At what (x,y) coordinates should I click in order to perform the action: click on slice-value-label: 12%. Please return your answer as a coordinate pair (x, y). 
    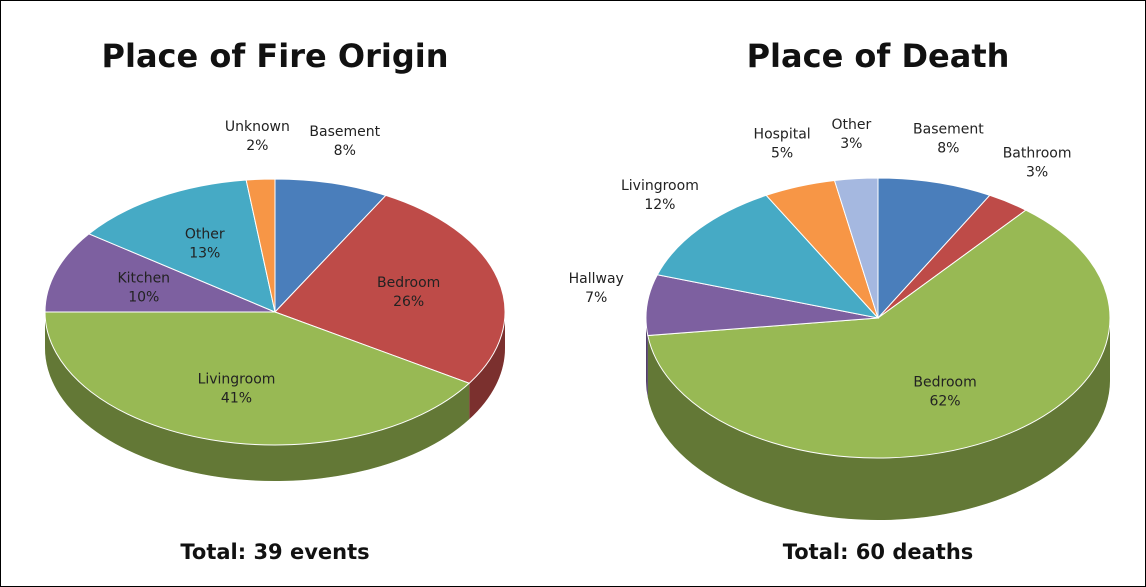
    Looking at the image, I should click on (659, 205).